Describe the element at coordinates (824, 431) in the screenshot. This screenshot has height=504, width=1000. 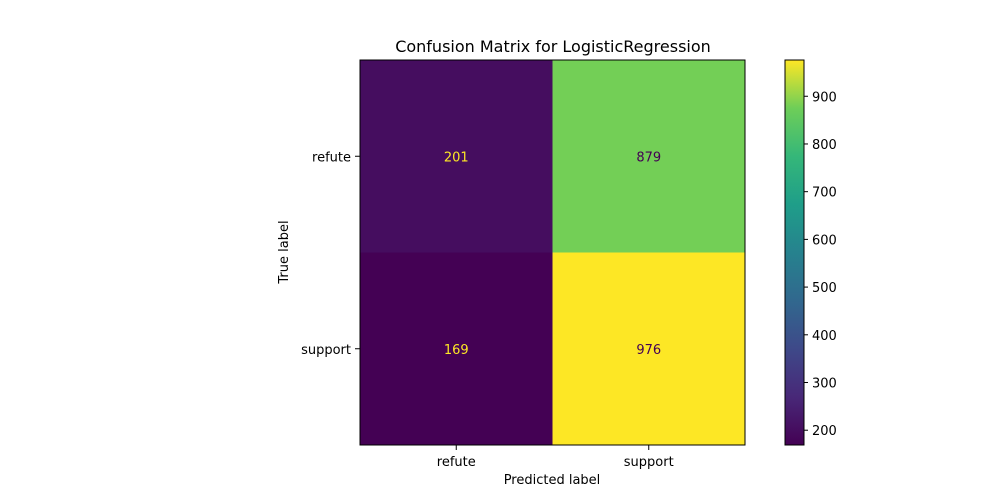
I see `colorbar-tick-label: 200` at that location.